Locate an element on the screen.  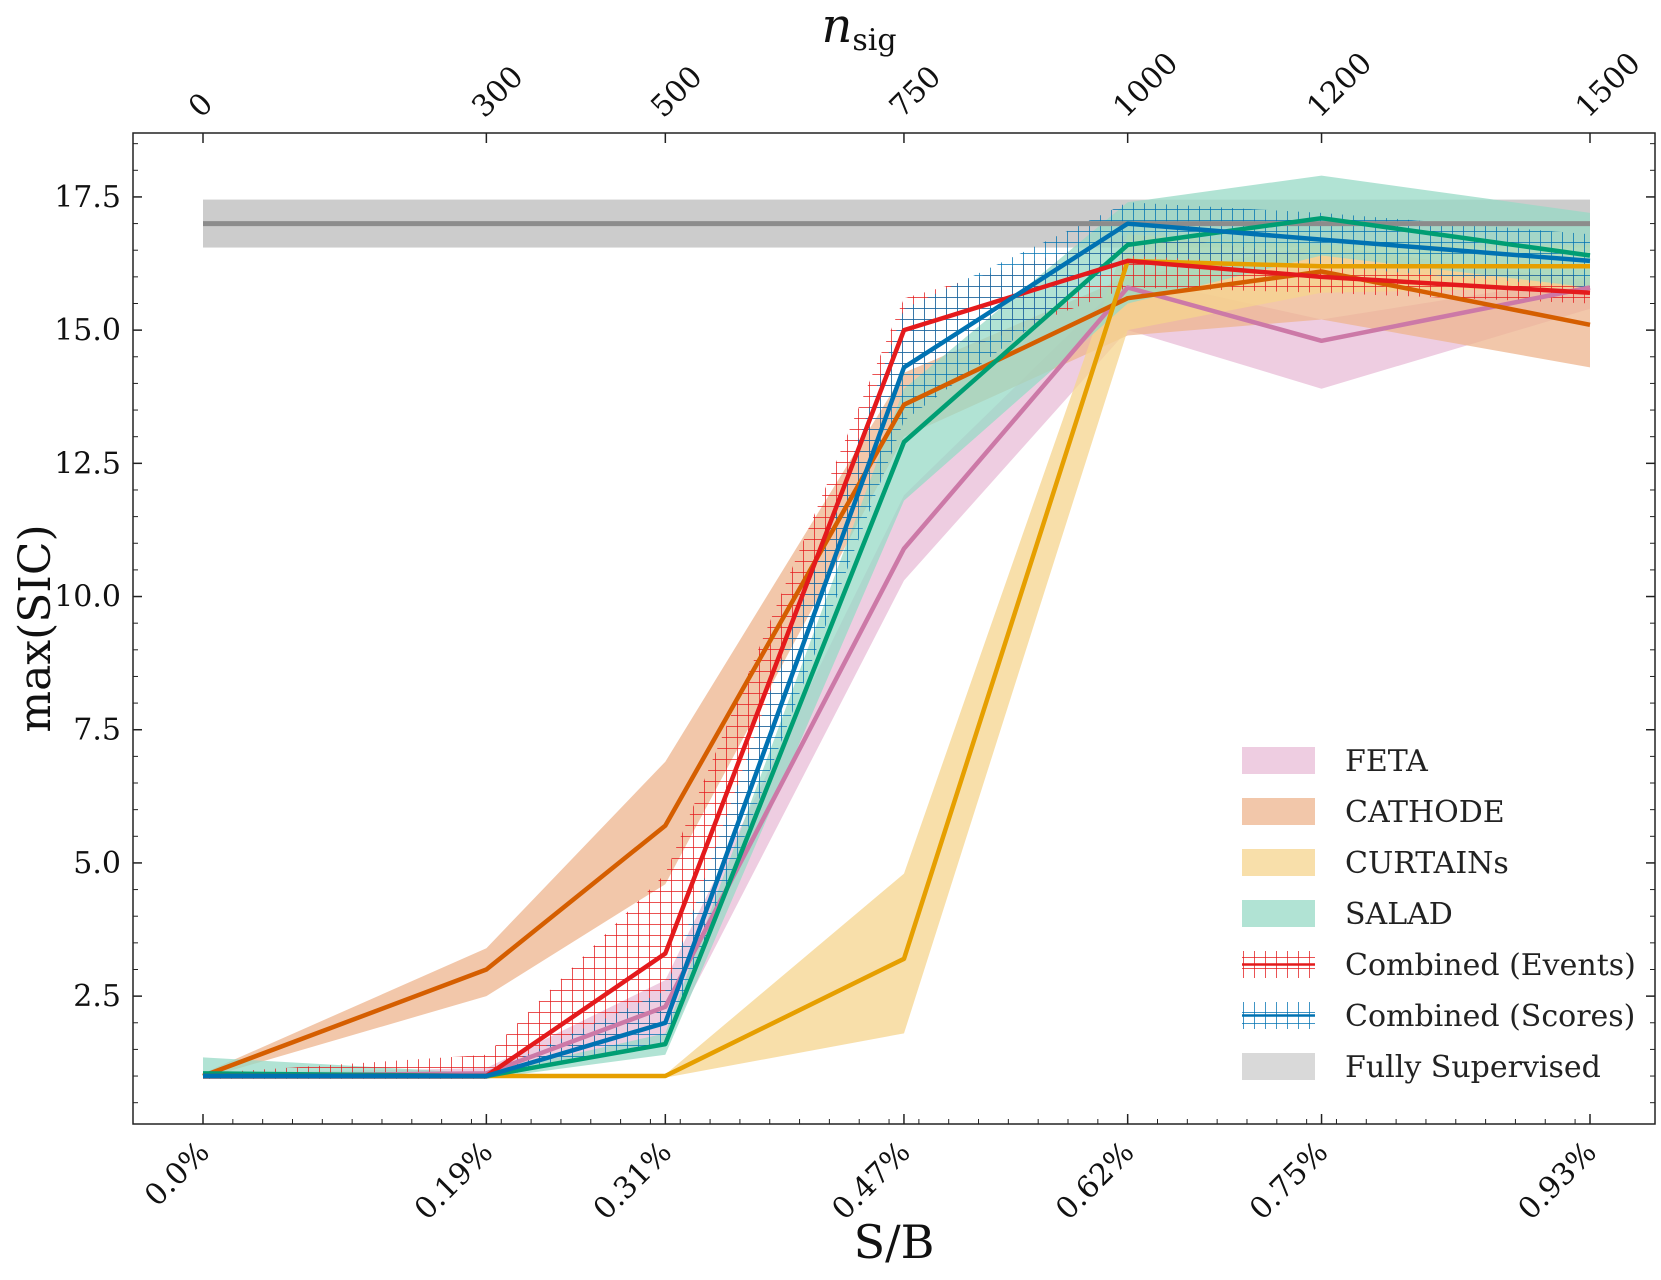
y-tick-label: 10.0 is located at coordinates (87, 597).